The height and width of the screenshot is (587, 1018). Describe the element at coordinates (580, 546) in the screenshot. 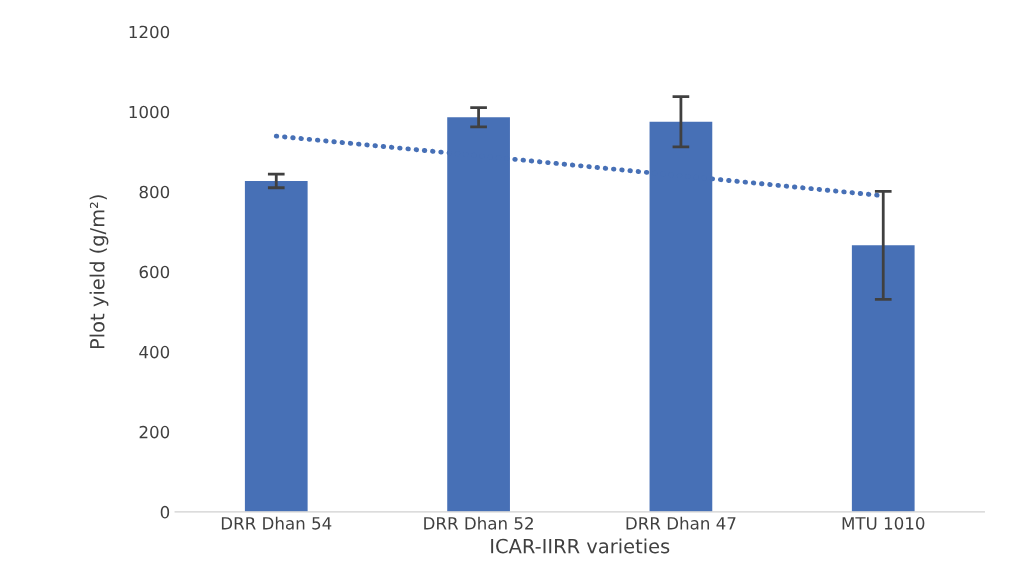

I see `x-axis-title: ICAR-IIRR varieties` at that location.